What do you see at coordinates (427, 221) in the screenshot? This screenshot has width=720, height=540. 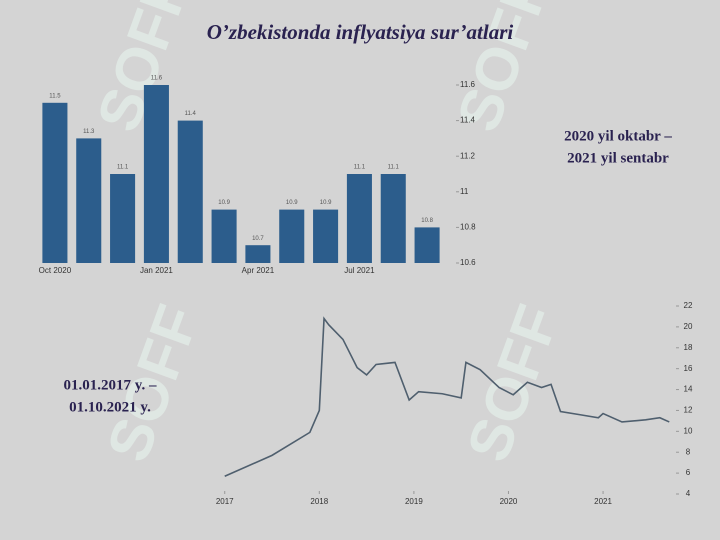 I see `data-label: 10.8` at bounding box center [427, 221].